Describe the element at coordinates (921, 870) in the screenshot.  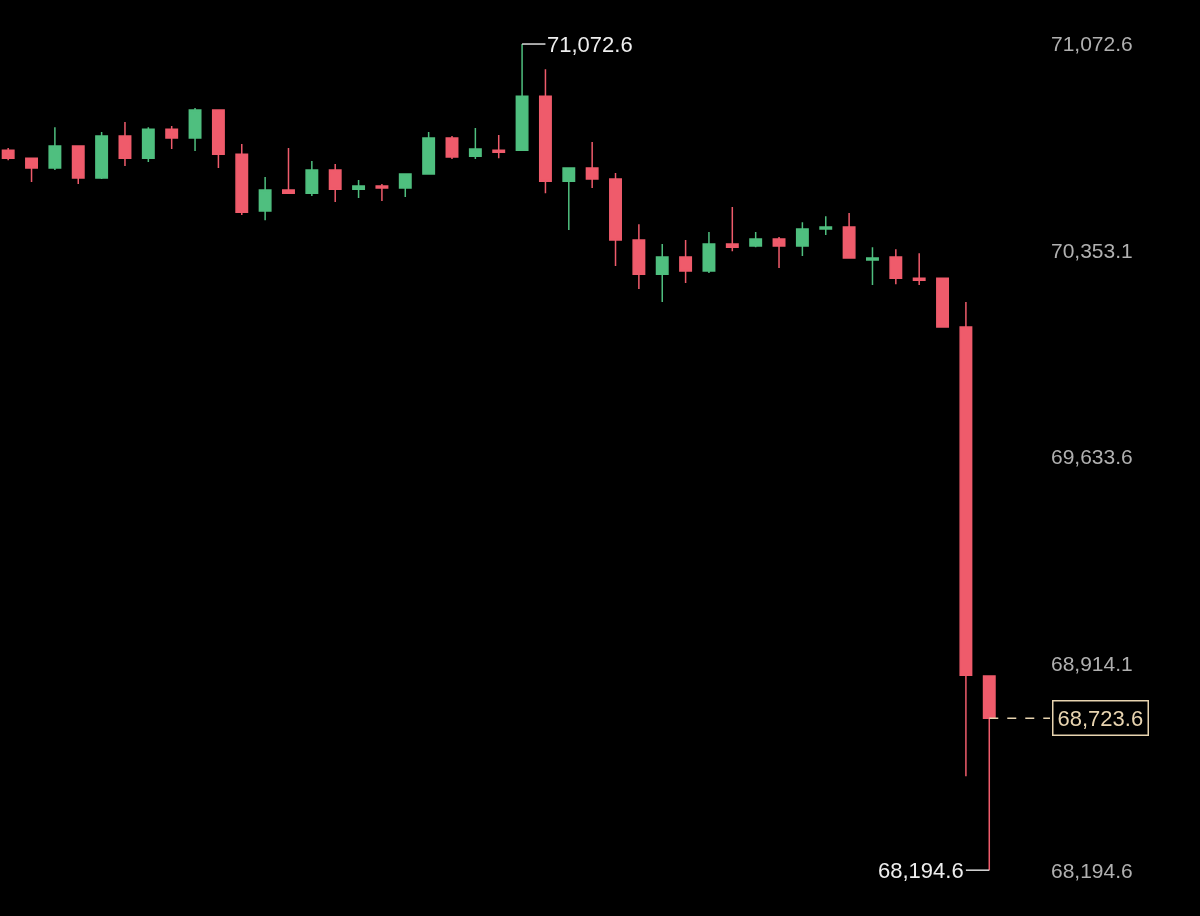
I see `annotation: 68,194.6` at that location.